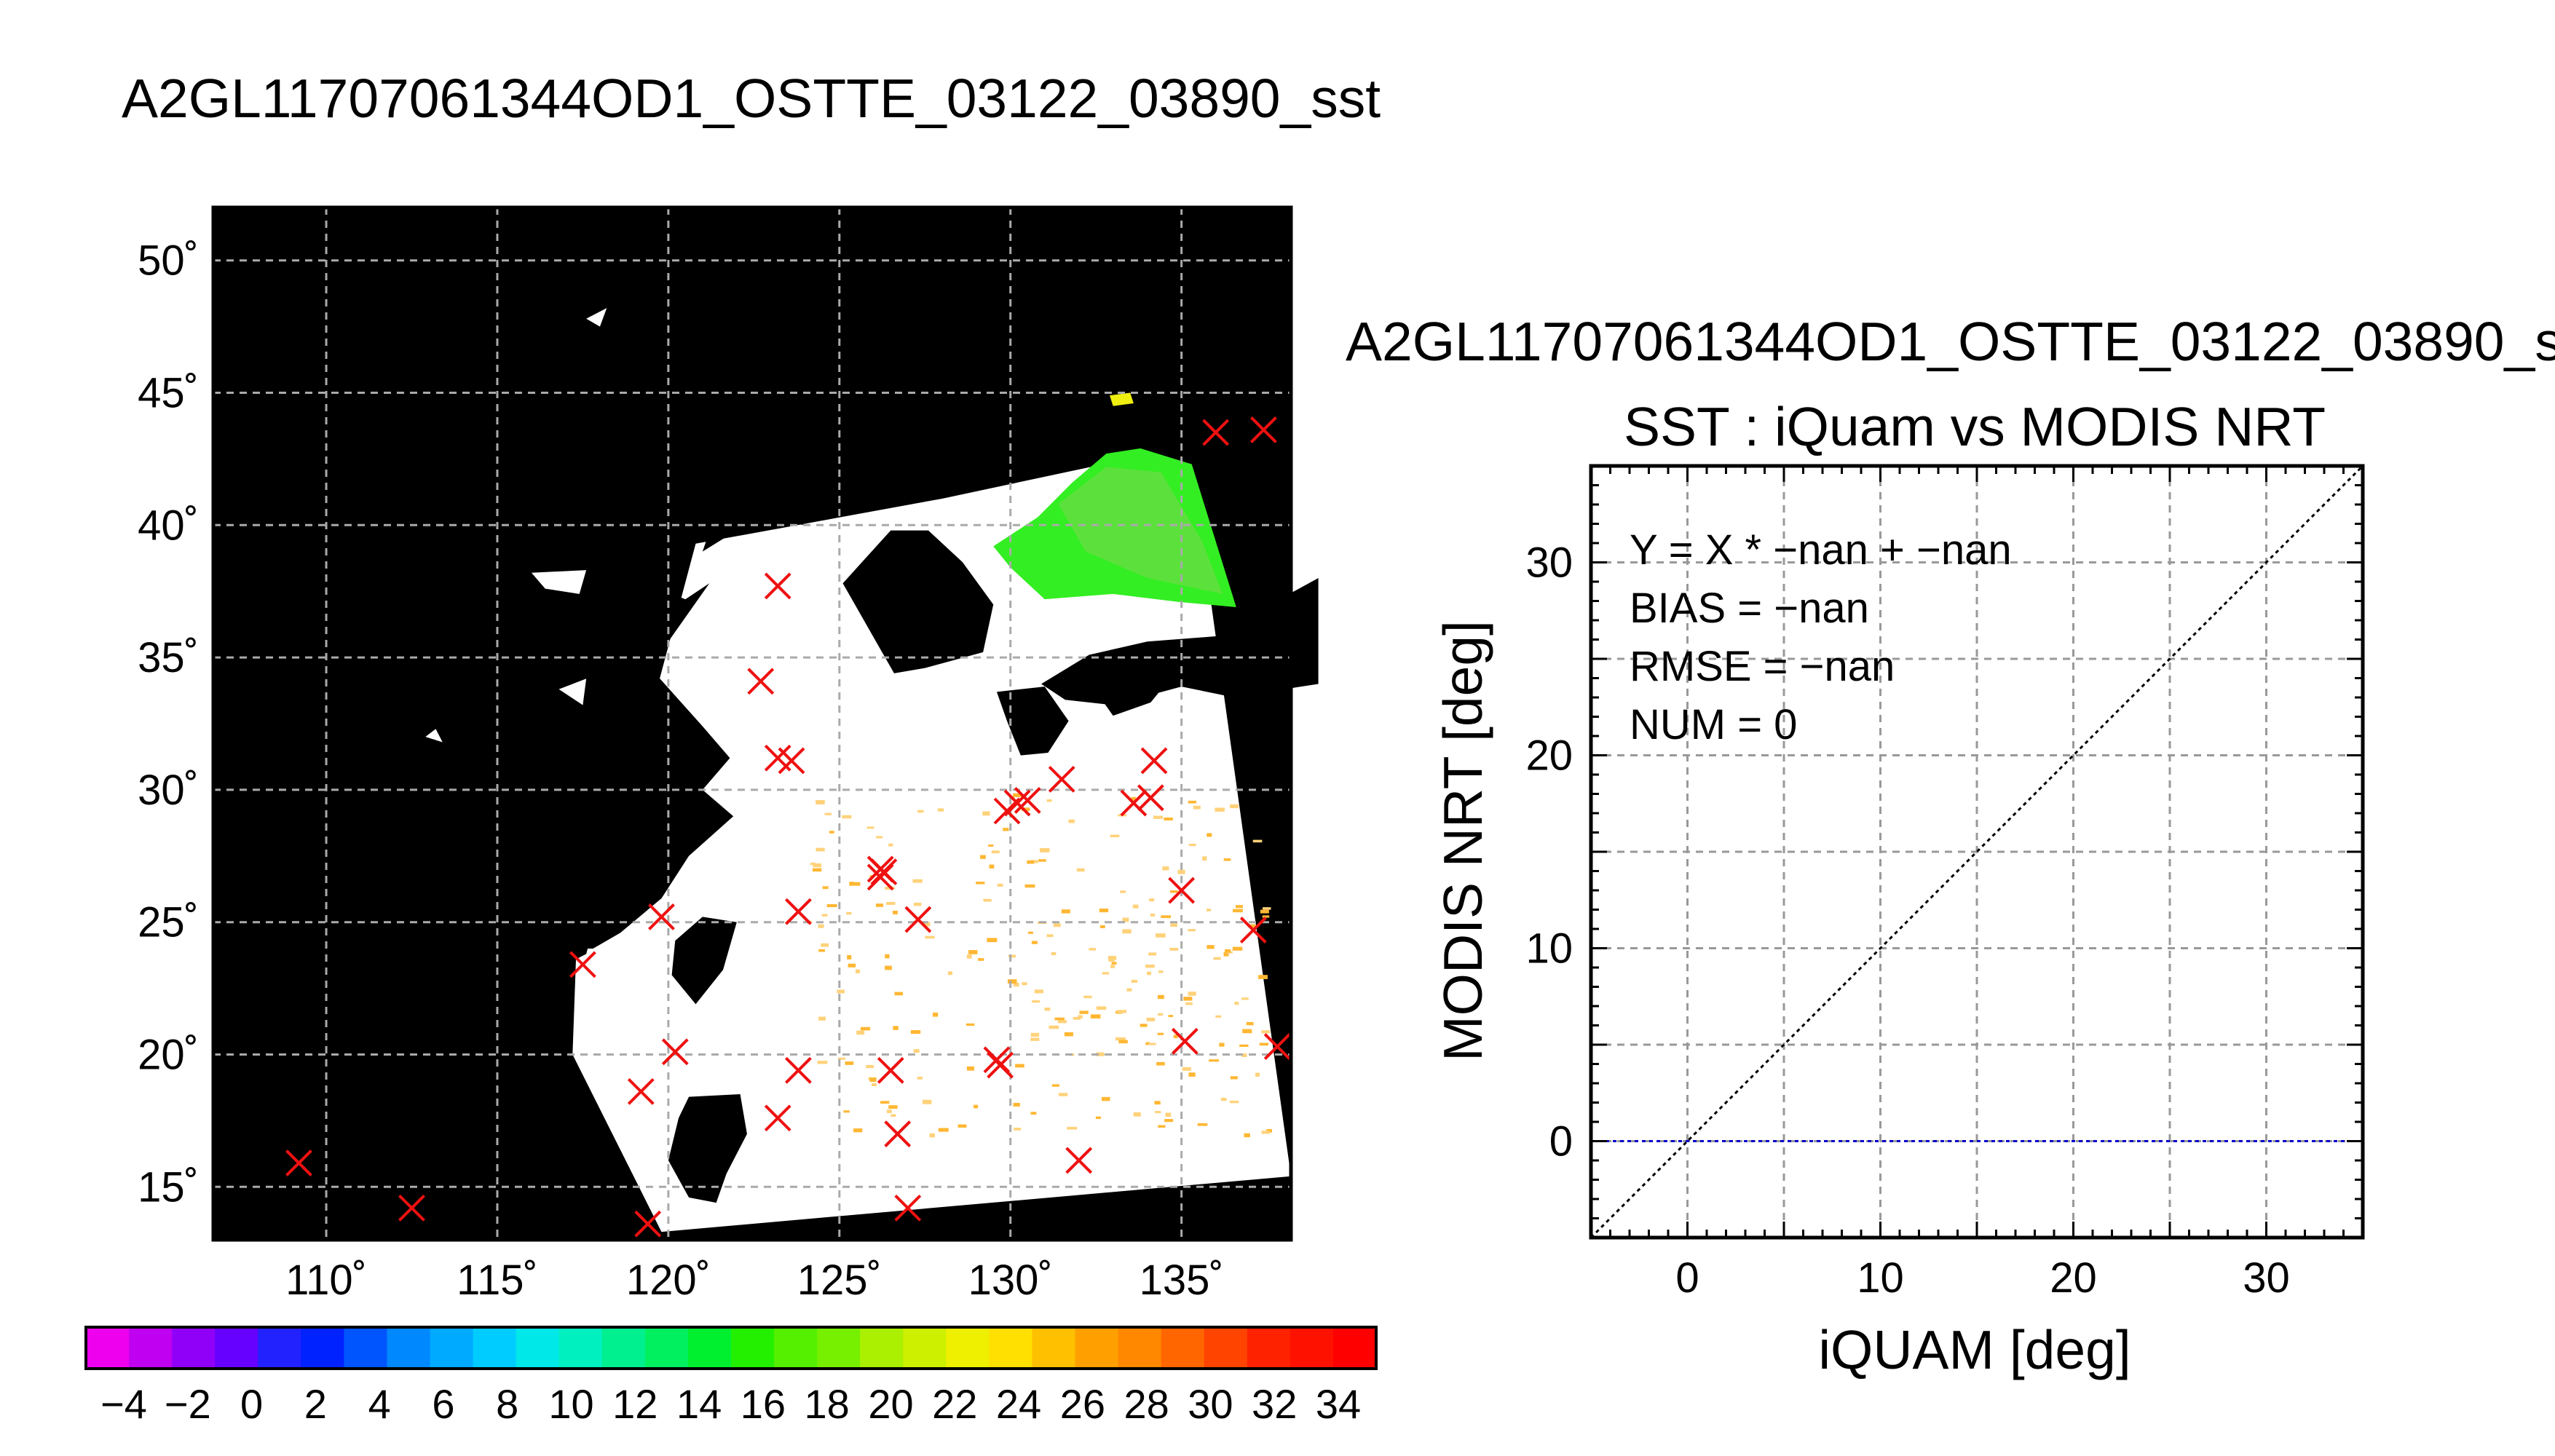 Image resolution: width=2555 pixels, height=1456 pixels. What do you see at coordinates (1274, 1404) in the screenshot?
I see `colorbar-tick-label: 32` at bounding box center [1274, 1404].